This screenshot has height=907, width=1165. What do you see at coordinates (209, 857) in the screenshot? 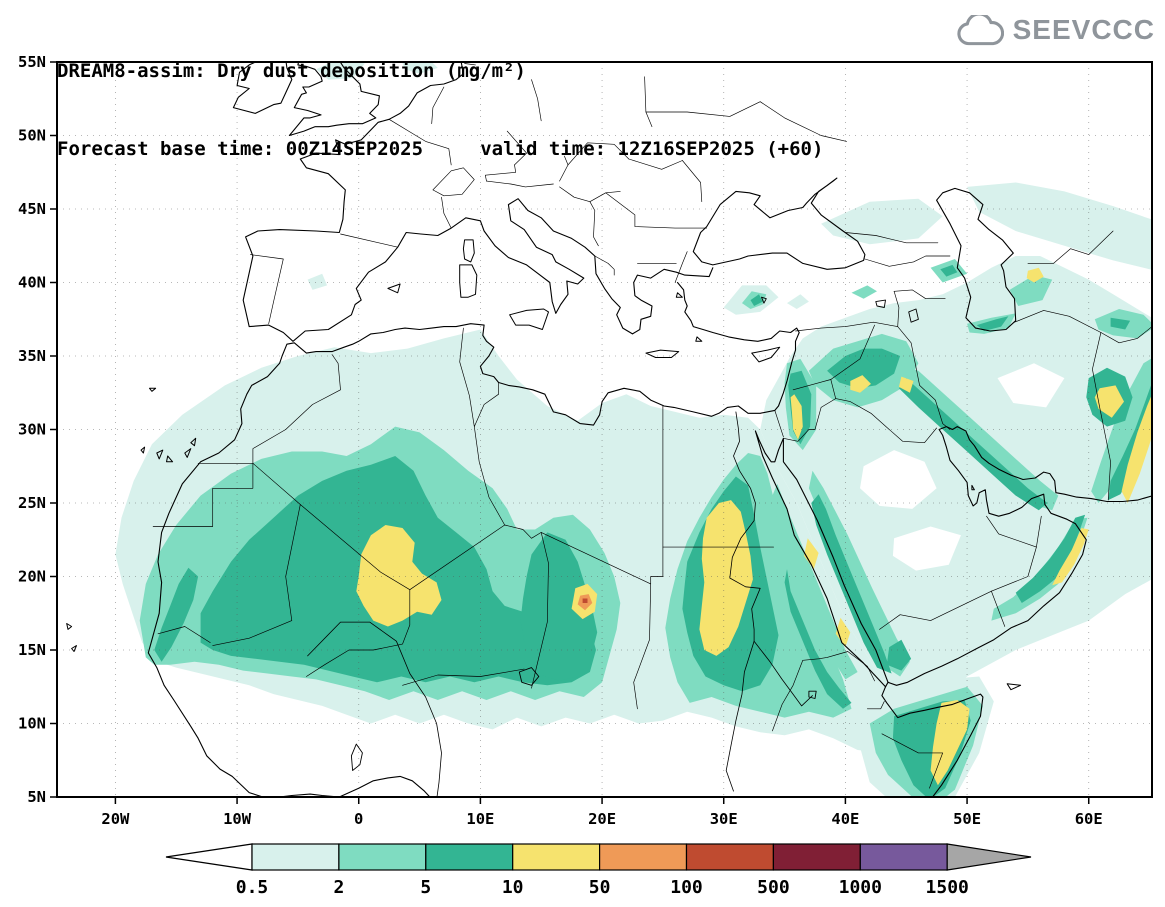
I see `colorbar-under-arrow` at bounding box center [209, 857].